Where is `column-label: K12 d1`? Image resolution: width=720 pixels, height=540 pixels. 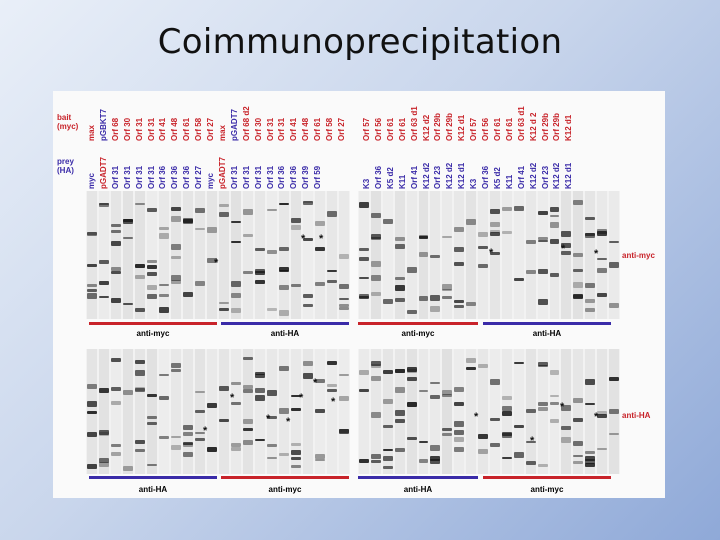 column-label: K12 d1 is located at coordinates (462, 127).